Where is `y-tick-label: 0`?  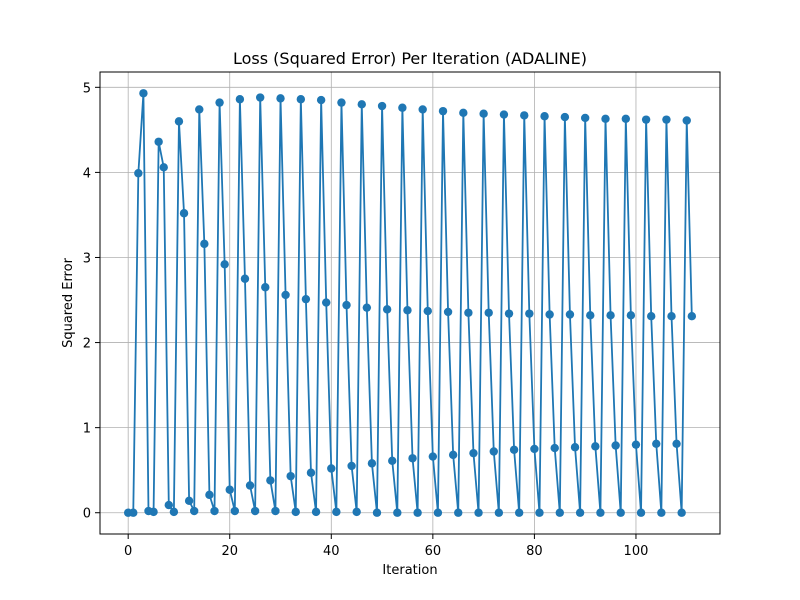
y-tick-label: 0 is located at coordinates (87, 514).